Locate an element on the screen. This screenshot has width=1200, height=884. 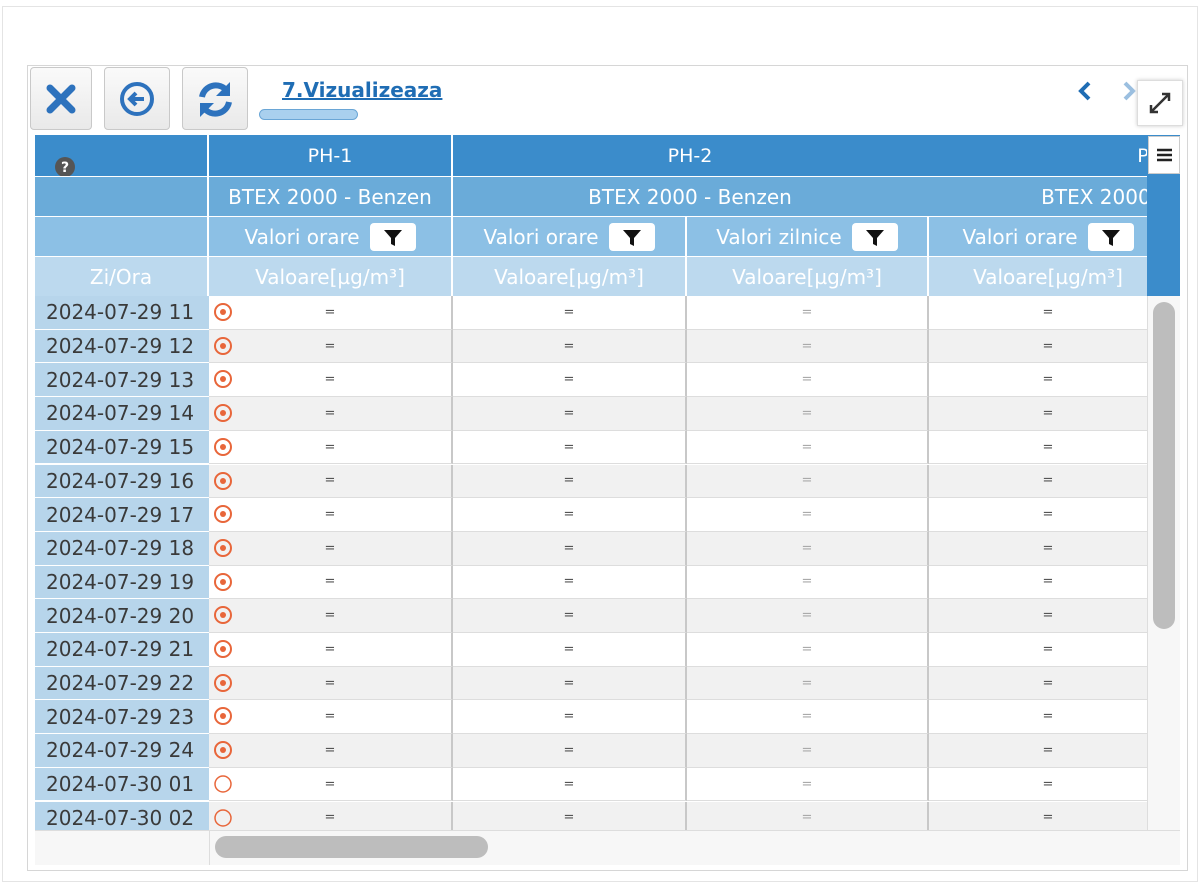
row-time: 2024-07-29 12 is located at coordinates (122, 346).